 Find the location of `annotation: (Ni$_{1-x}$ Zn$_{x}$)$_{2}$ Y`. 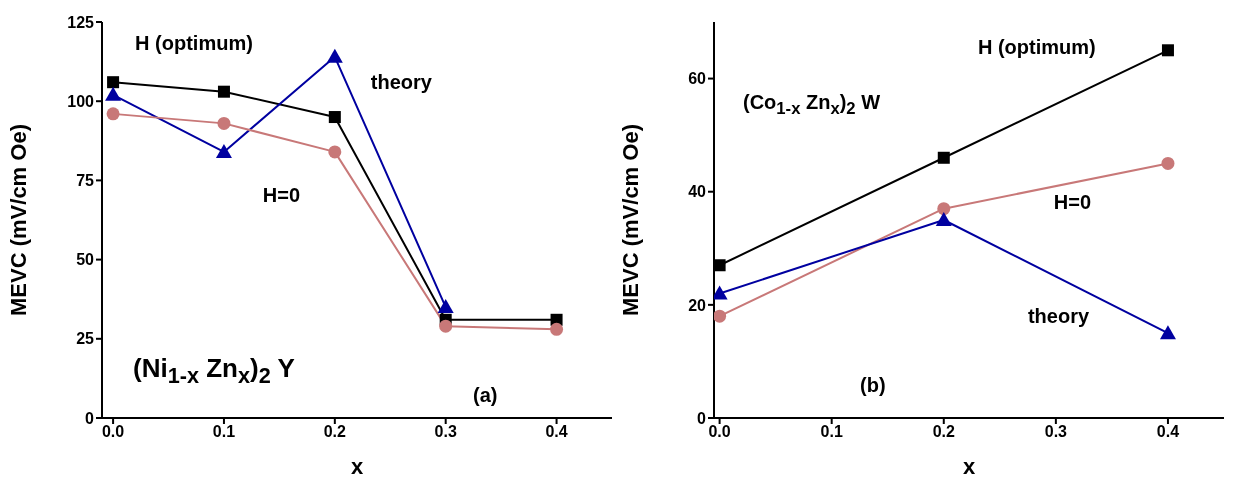

annotation: (Ni$_{1-x}$ Zn$_{x}$)$_{2}$ Y is located at coordinates (214, 371).